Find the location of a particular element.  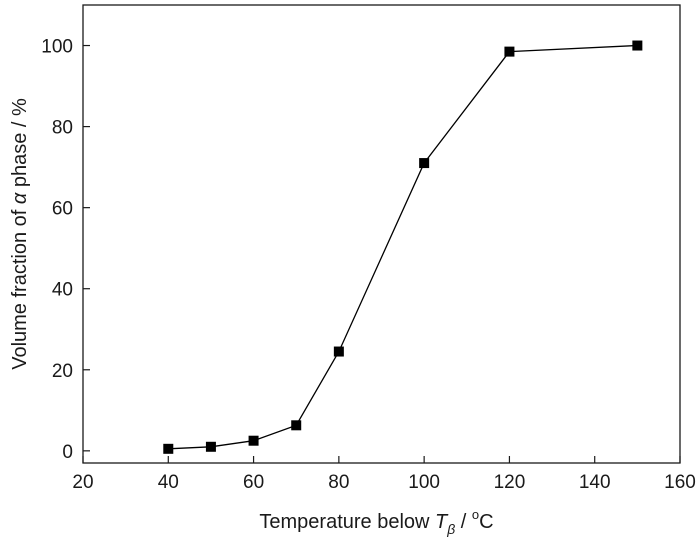

x-axis: 20 40 60 80 100 120 140 160 is located at coordinates (384, 474).